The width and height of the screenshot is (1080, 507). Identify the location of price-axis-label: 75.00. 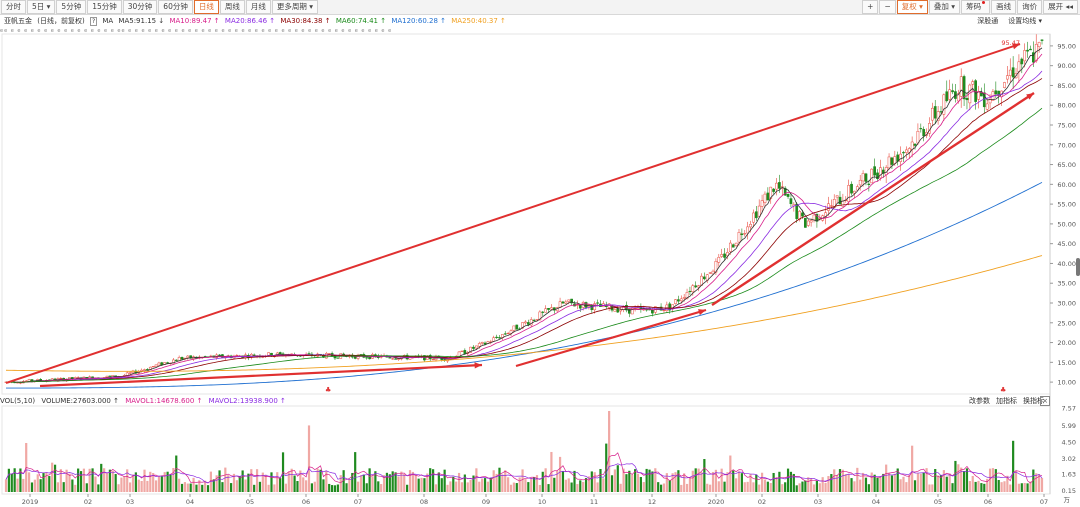
(1066, 126).